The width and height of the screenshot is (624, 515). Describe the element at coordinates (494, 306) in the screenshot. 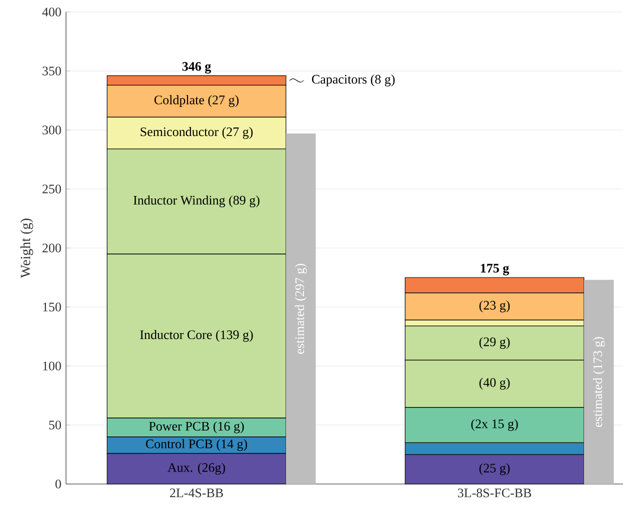

I see `data-label: (23 g)` at that location.